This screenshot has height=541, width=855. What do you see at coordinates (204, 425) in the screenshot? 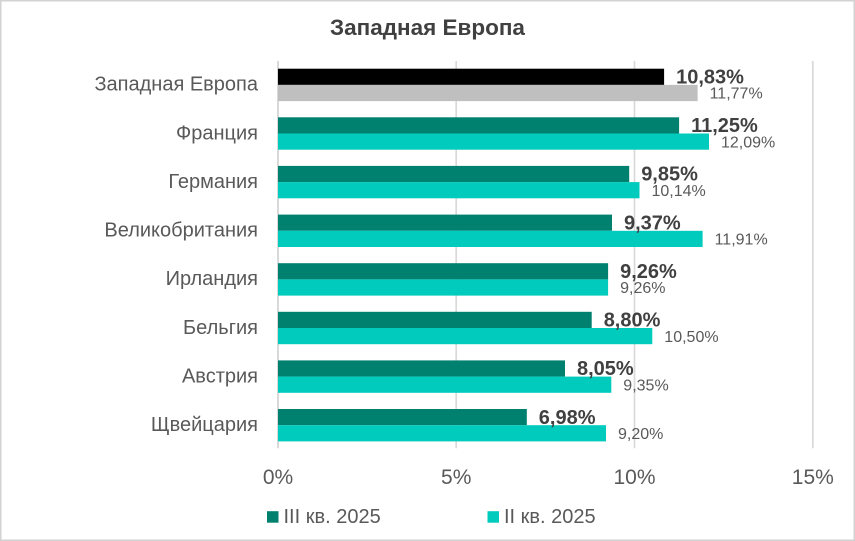
I see `svg-text: Щвейцария` at bounding box center [204, 425].